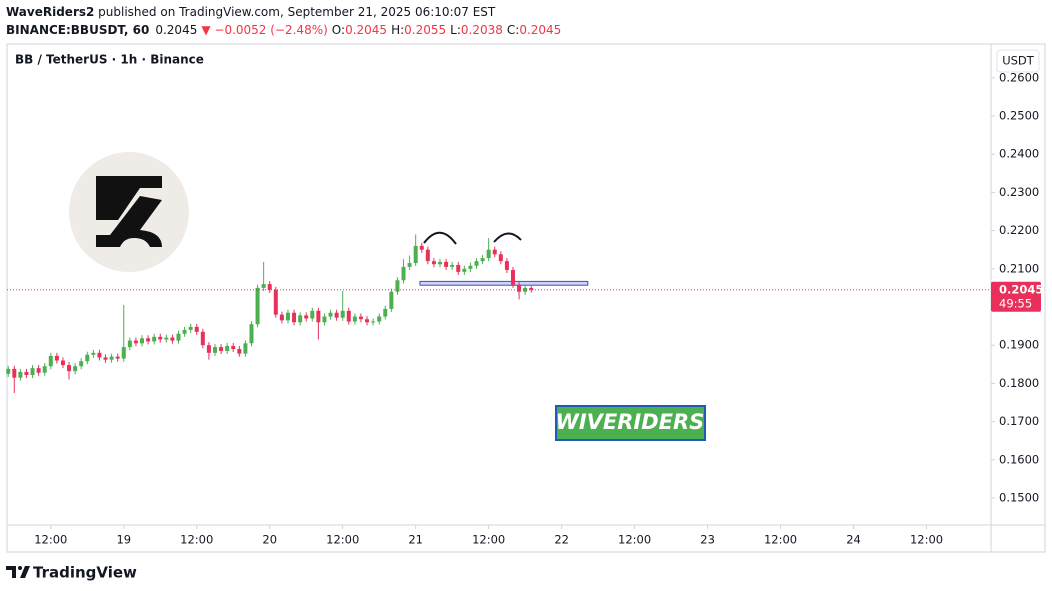 The height and width of the screenshot is (591, 1052). I want to click on logo-bottom, so click(129, 221).